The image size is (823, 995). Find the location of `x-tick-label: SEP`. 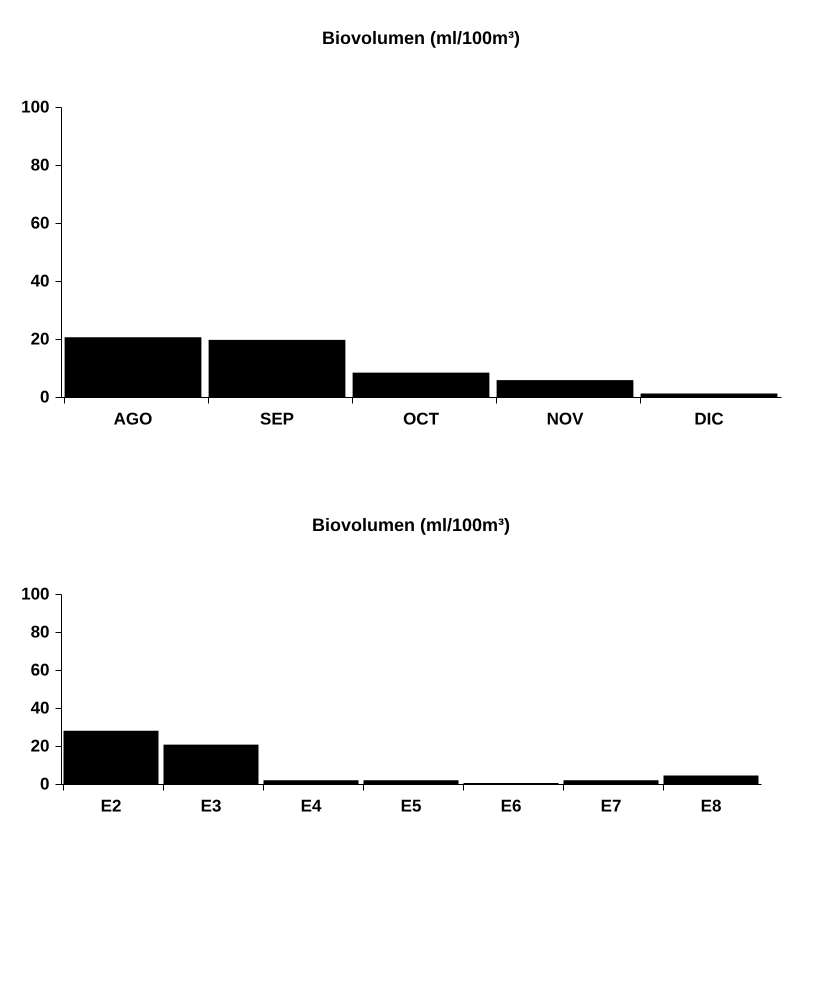

x-tick-label: SEP is located at coordinates (277, 419).